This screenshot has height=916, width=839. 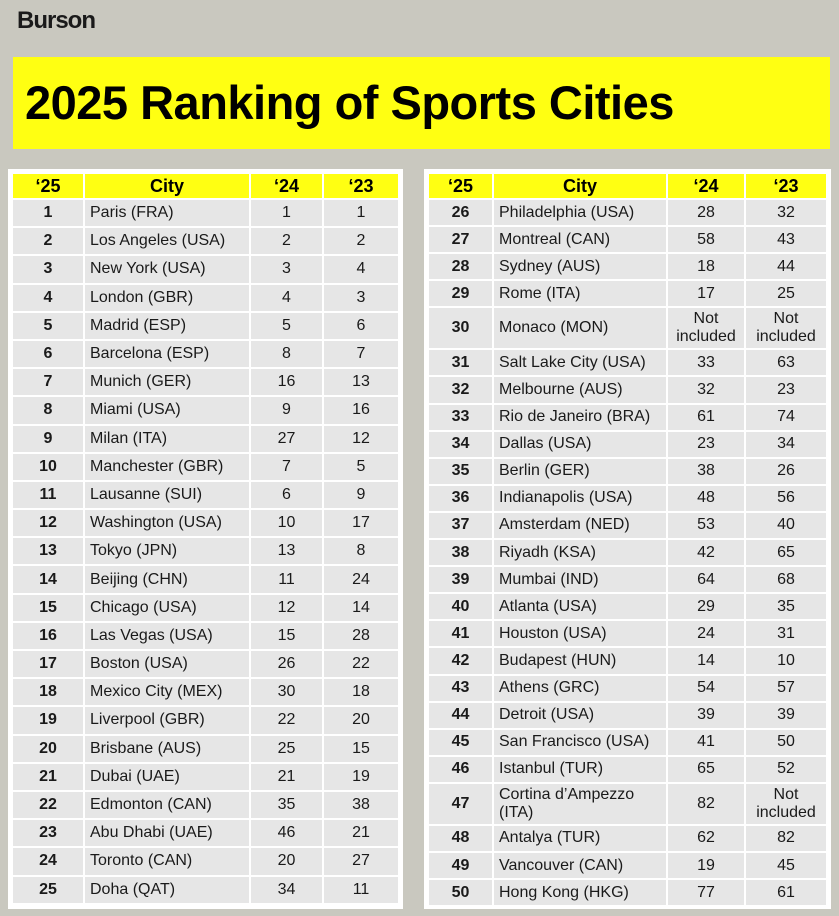 What do you see at coordinates (286, 241) in the screenshot?
I see `rank-2024-cell: 2` at bounding box center [286, 241].